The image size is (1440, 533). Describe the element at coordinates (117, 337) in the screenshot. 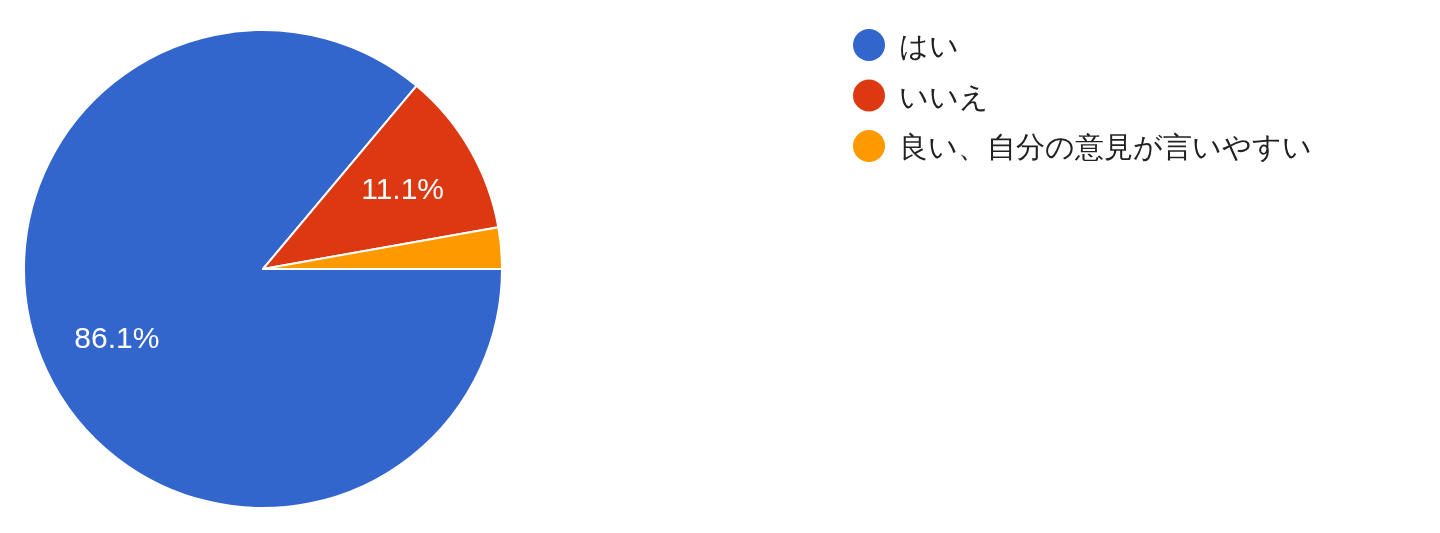

I see `data-label: 86.1%` at that location.